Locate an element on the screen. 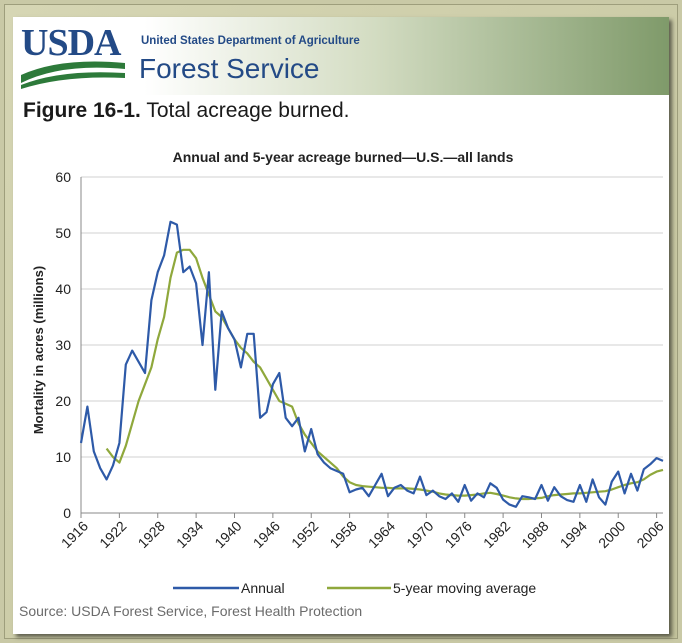 The image size is (682, 643). y-tick-labels: 0 10 20 30 40 50 60 is located at coordinates (63, 345).